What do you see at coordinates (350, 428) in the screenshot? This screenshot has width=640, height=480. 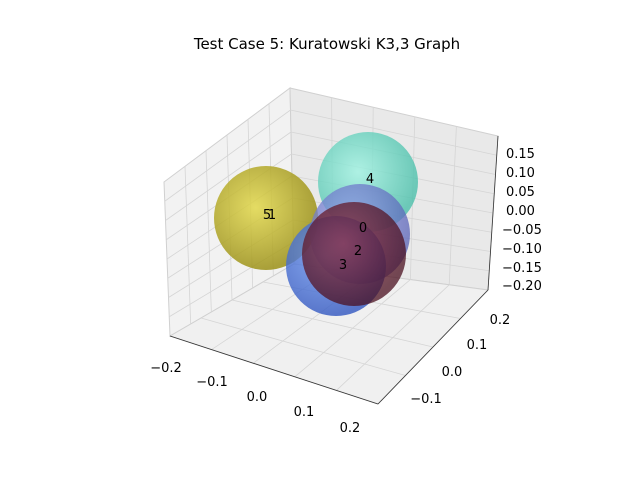 I see `x-tick-label: 0.2` at bounding box center [350, 428].